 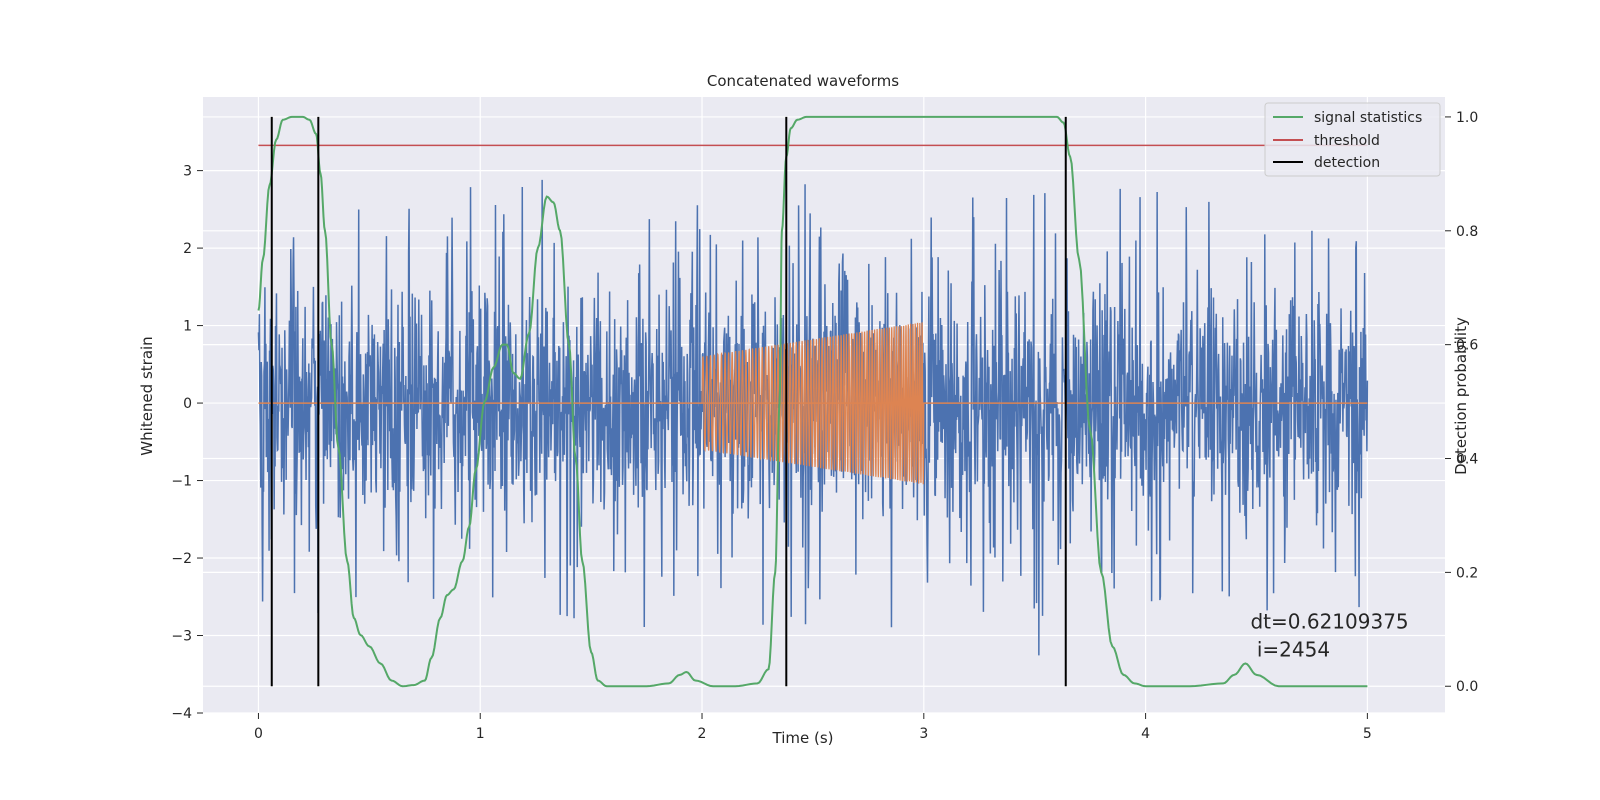 What do you see at coordinates (1467, 460) in the screenshot?
I see `y2-tick-label: 0.4` at bounding box center [1467, 460].